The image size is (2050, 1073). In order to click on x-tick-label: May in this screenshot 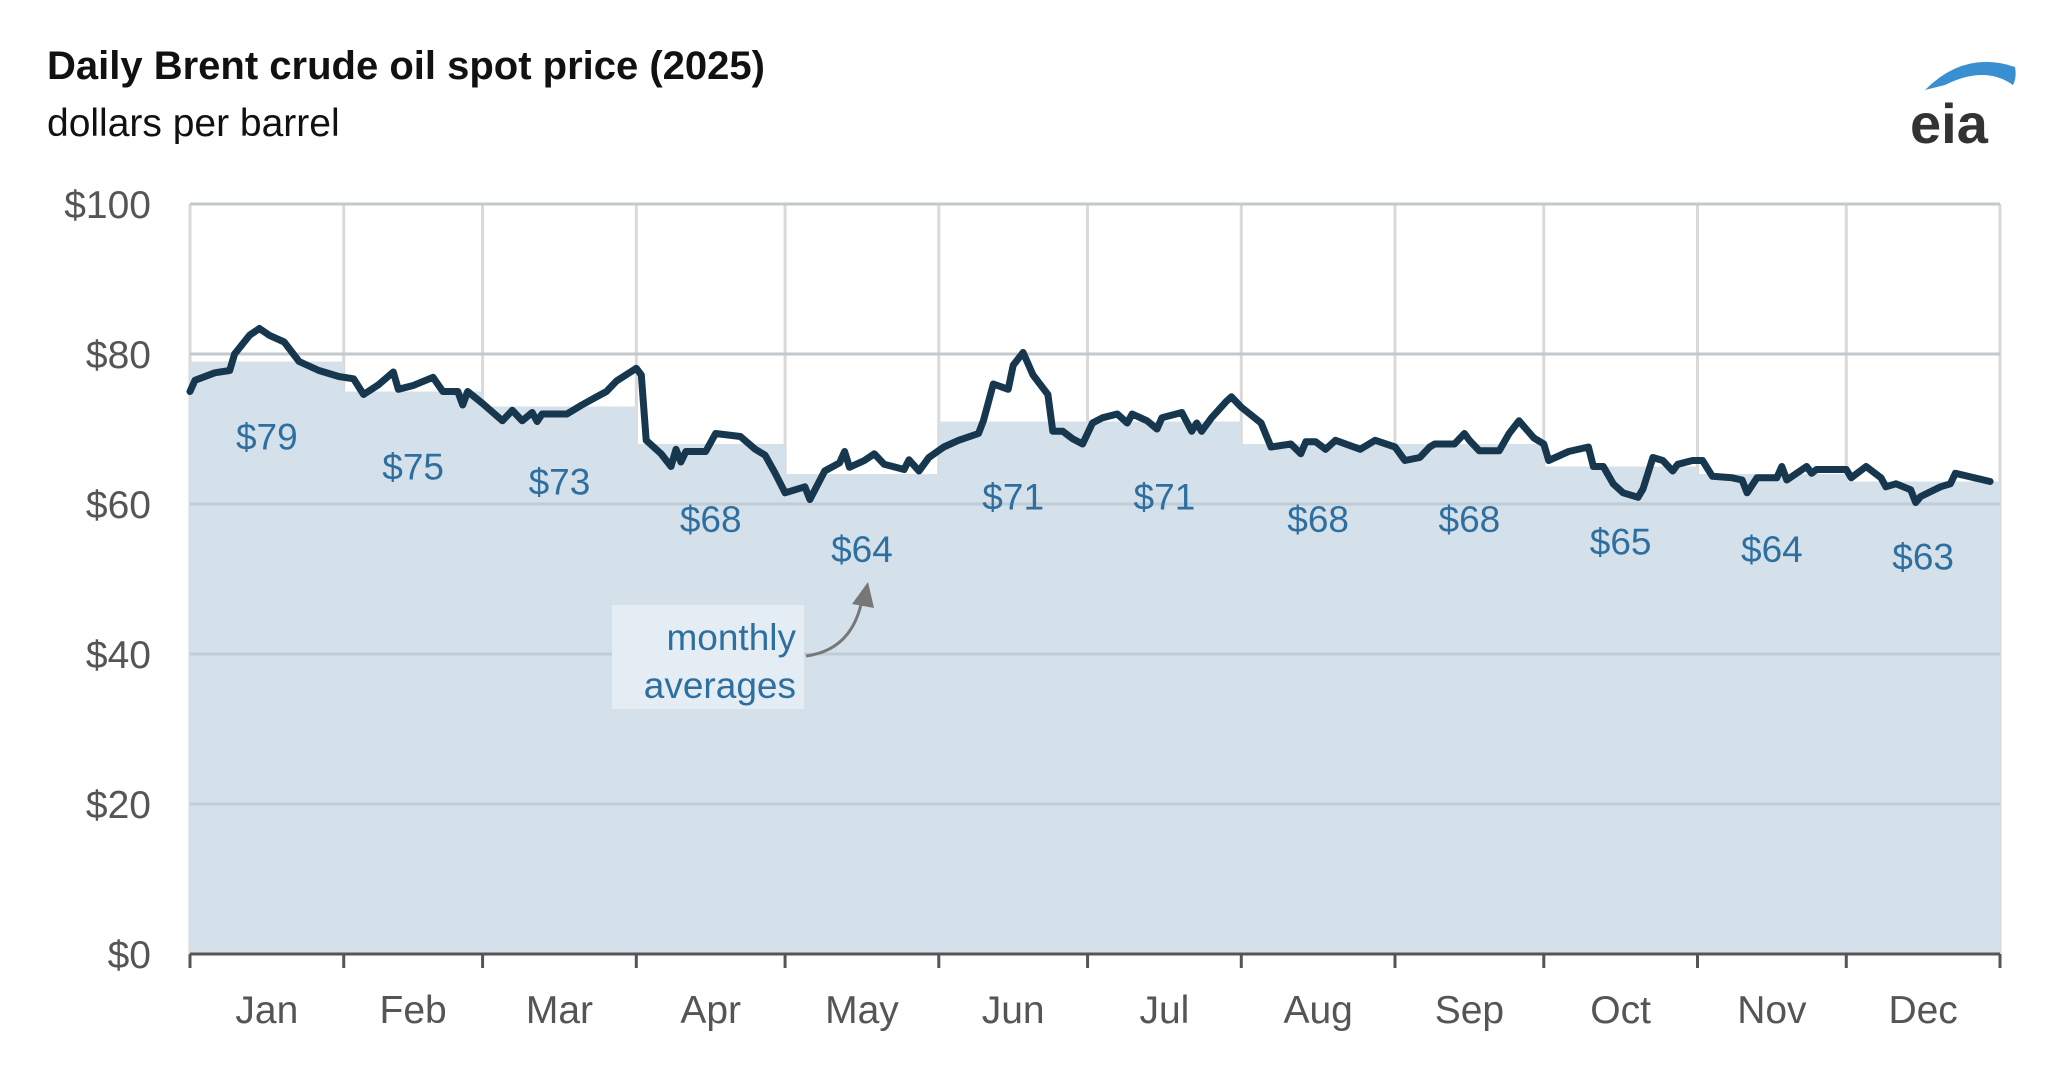, I will do `click(862, 1010)`.